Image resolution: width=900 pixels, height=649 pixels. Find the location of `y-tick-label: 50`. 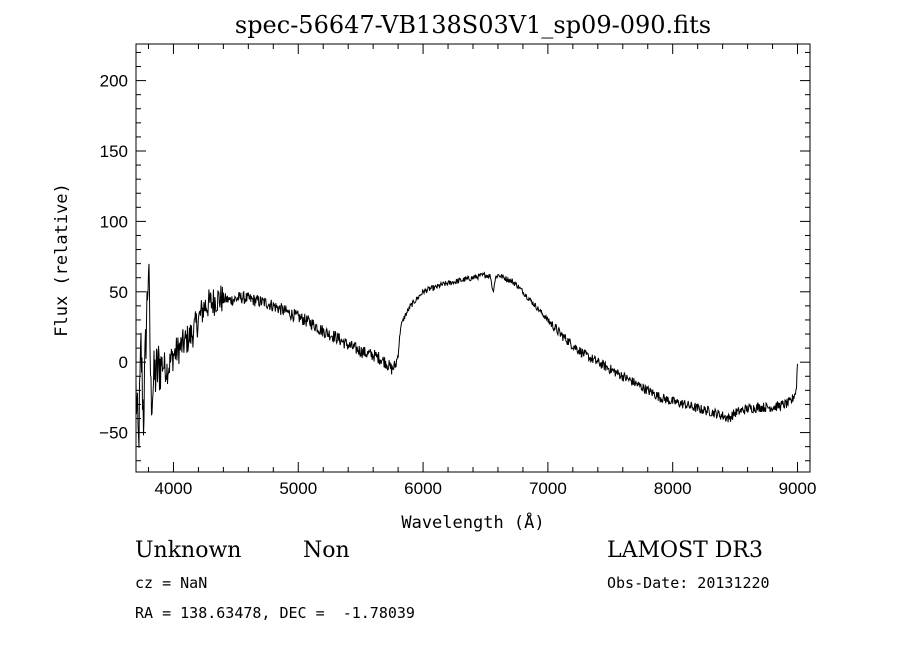

y-tick-label: 50 is located at coordinates (118, 292).